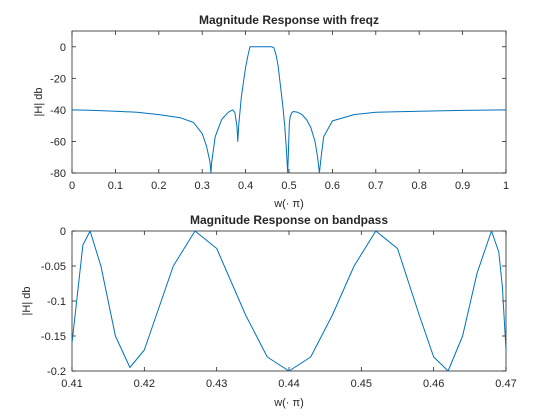 The width and height of the screenshot is (560, 420). I want to click on y-tick-label: -40, so click(58, 111).